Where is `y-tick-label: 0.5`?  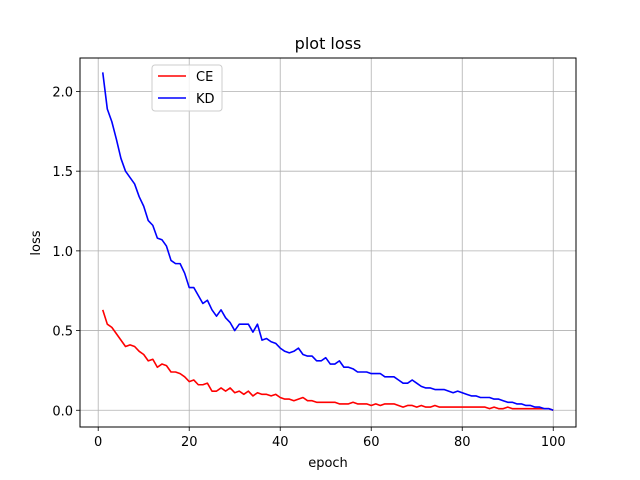 y-tick-label: 0.5 is located at coordinates (62, 332).